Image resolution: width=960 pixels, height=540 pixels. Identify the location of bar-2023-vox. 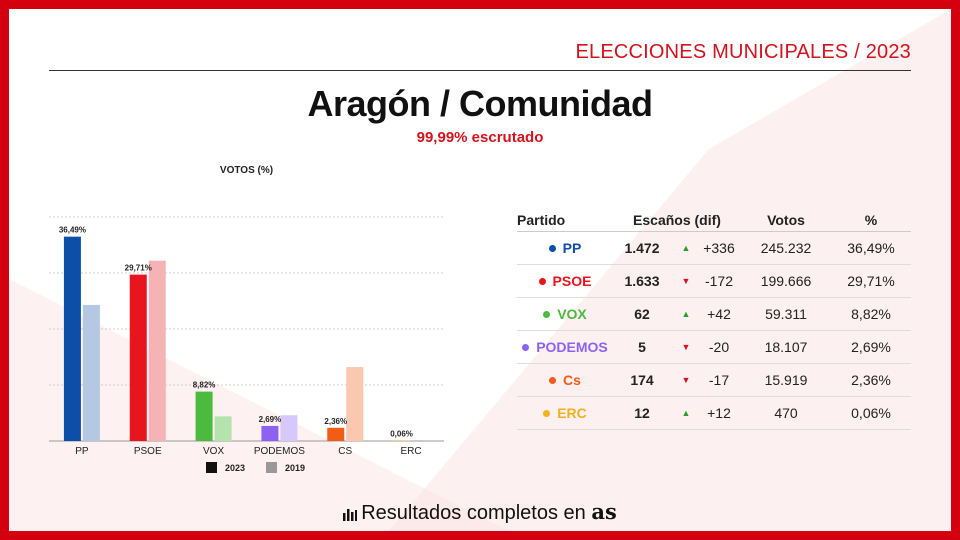
(204, 416).